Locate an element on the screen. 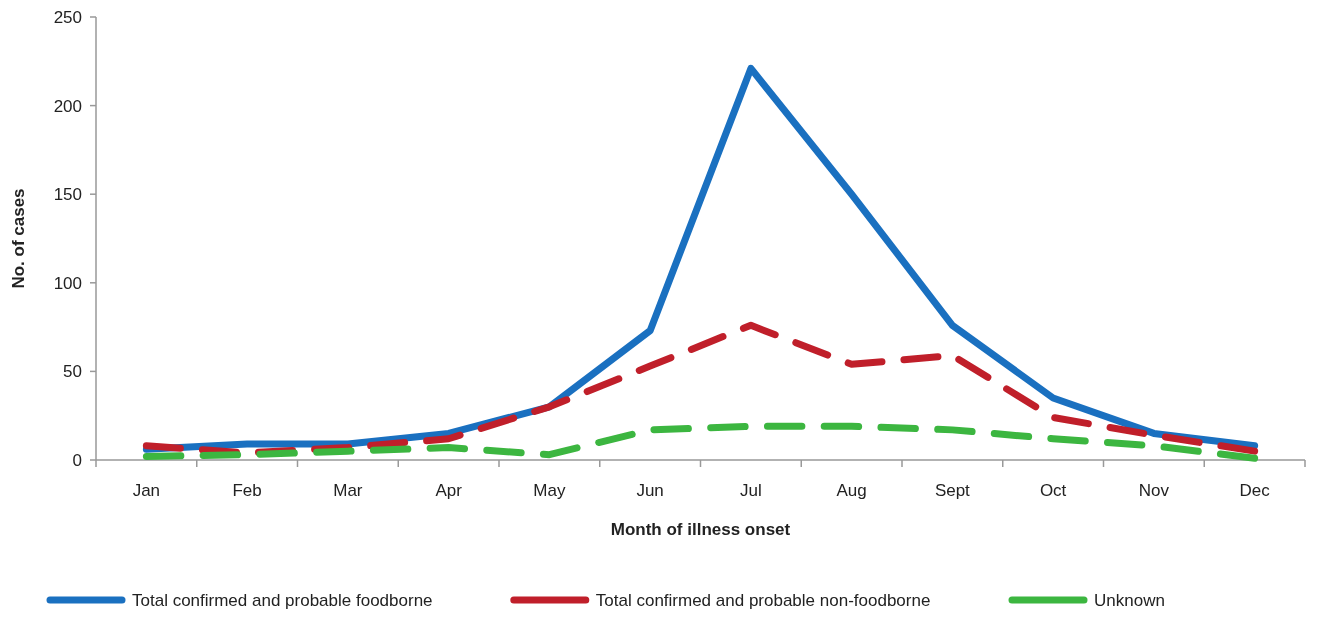 The width and height of the screenshot is (1319, 617). y-tick-label: 200 is located at coordinates (67, 106).